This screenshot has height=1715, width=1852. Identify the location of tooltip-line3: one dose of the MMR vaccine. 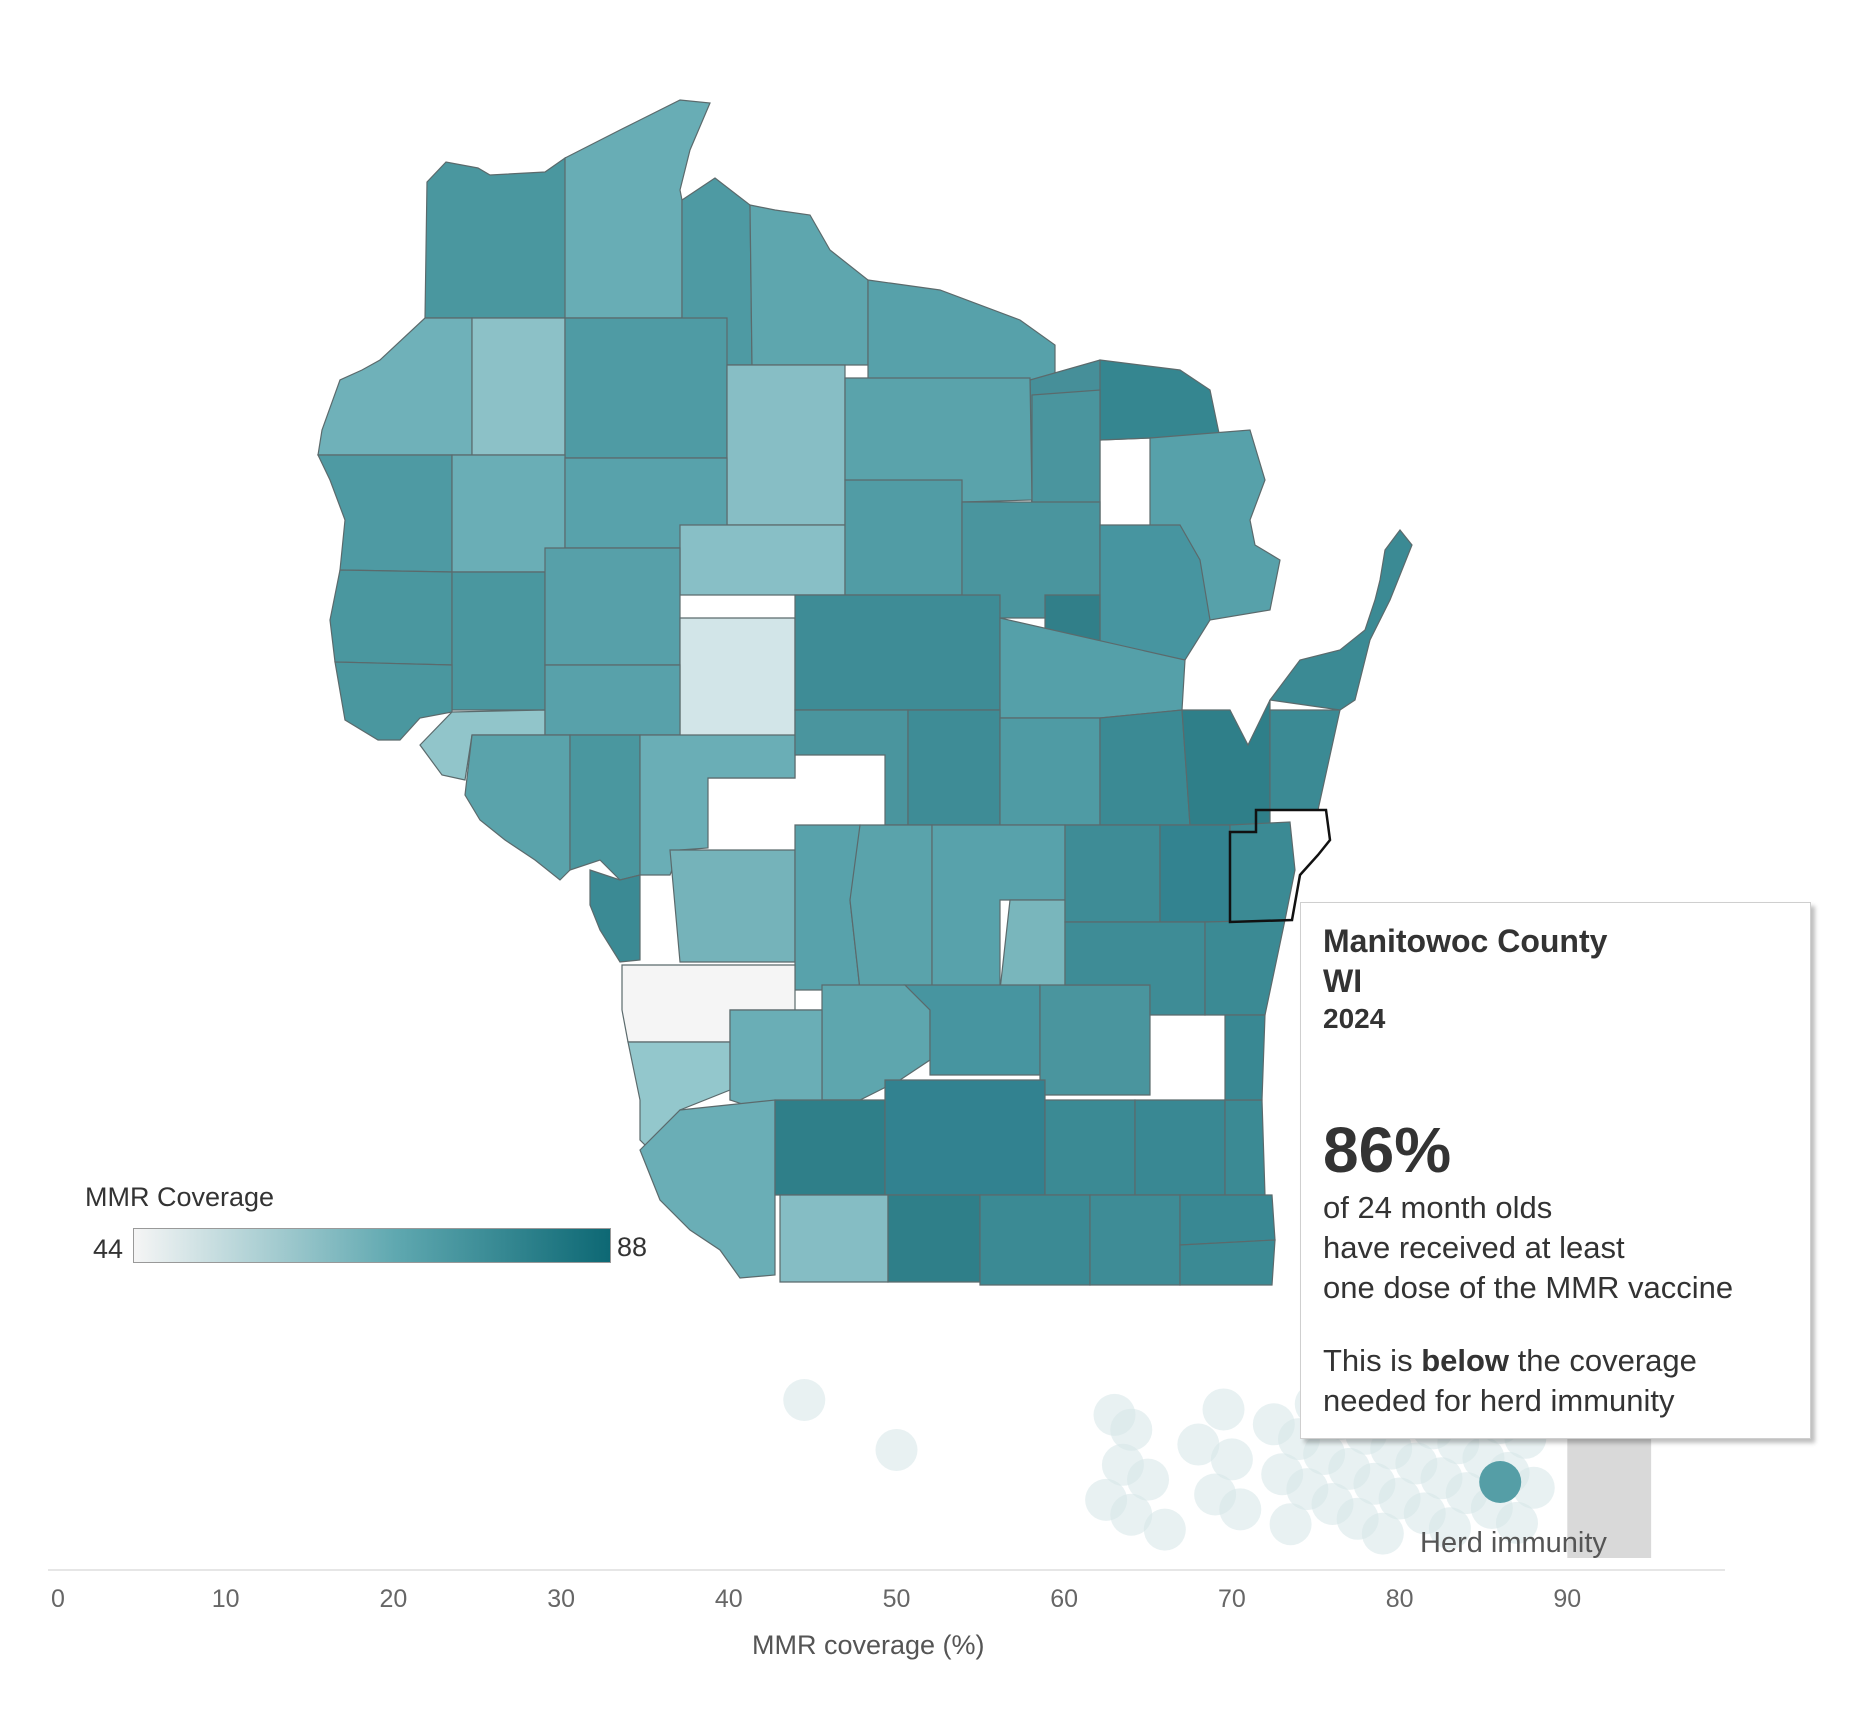
(1528, 1287).